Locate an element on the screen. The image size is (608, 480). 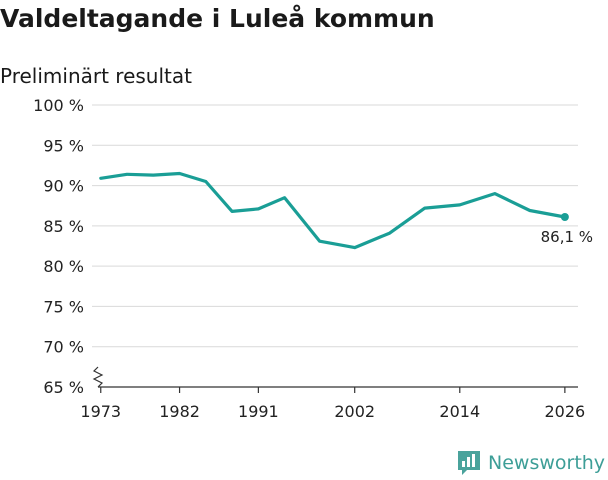
x-tick-label: 2014 is located at coordinates (459, 411).